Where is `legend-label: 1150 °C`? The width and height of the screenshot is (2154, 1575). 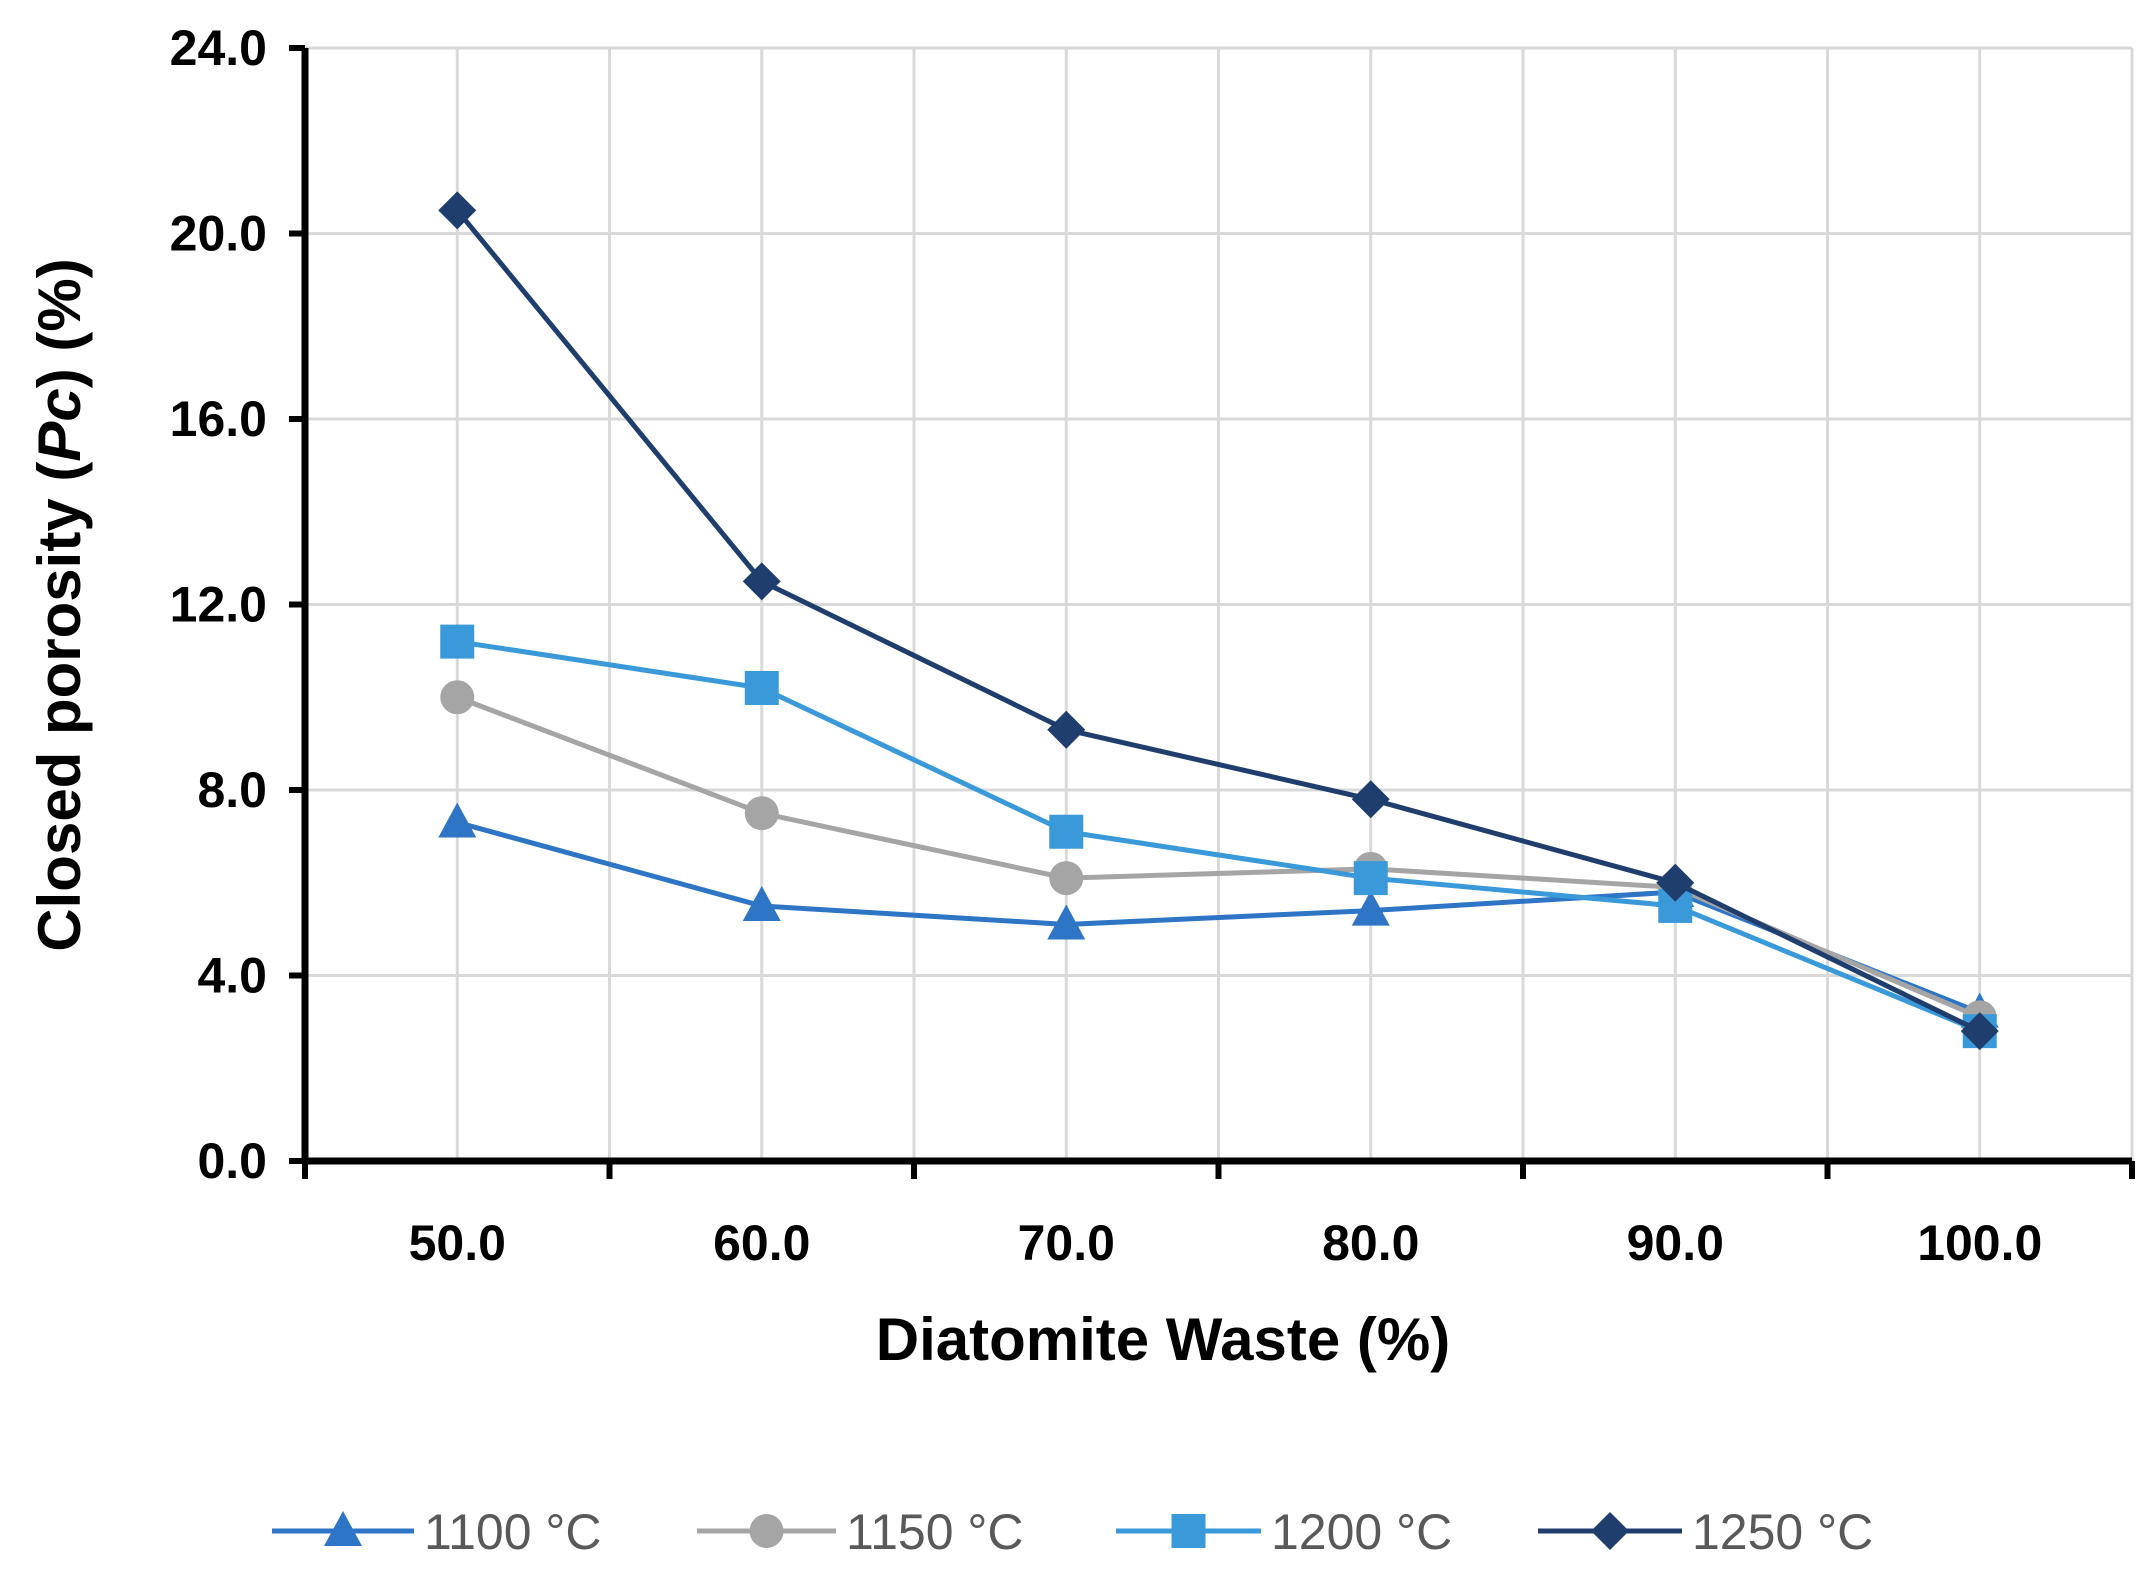
legend-label: 1150 °C is located at coordinates (935, 1532).